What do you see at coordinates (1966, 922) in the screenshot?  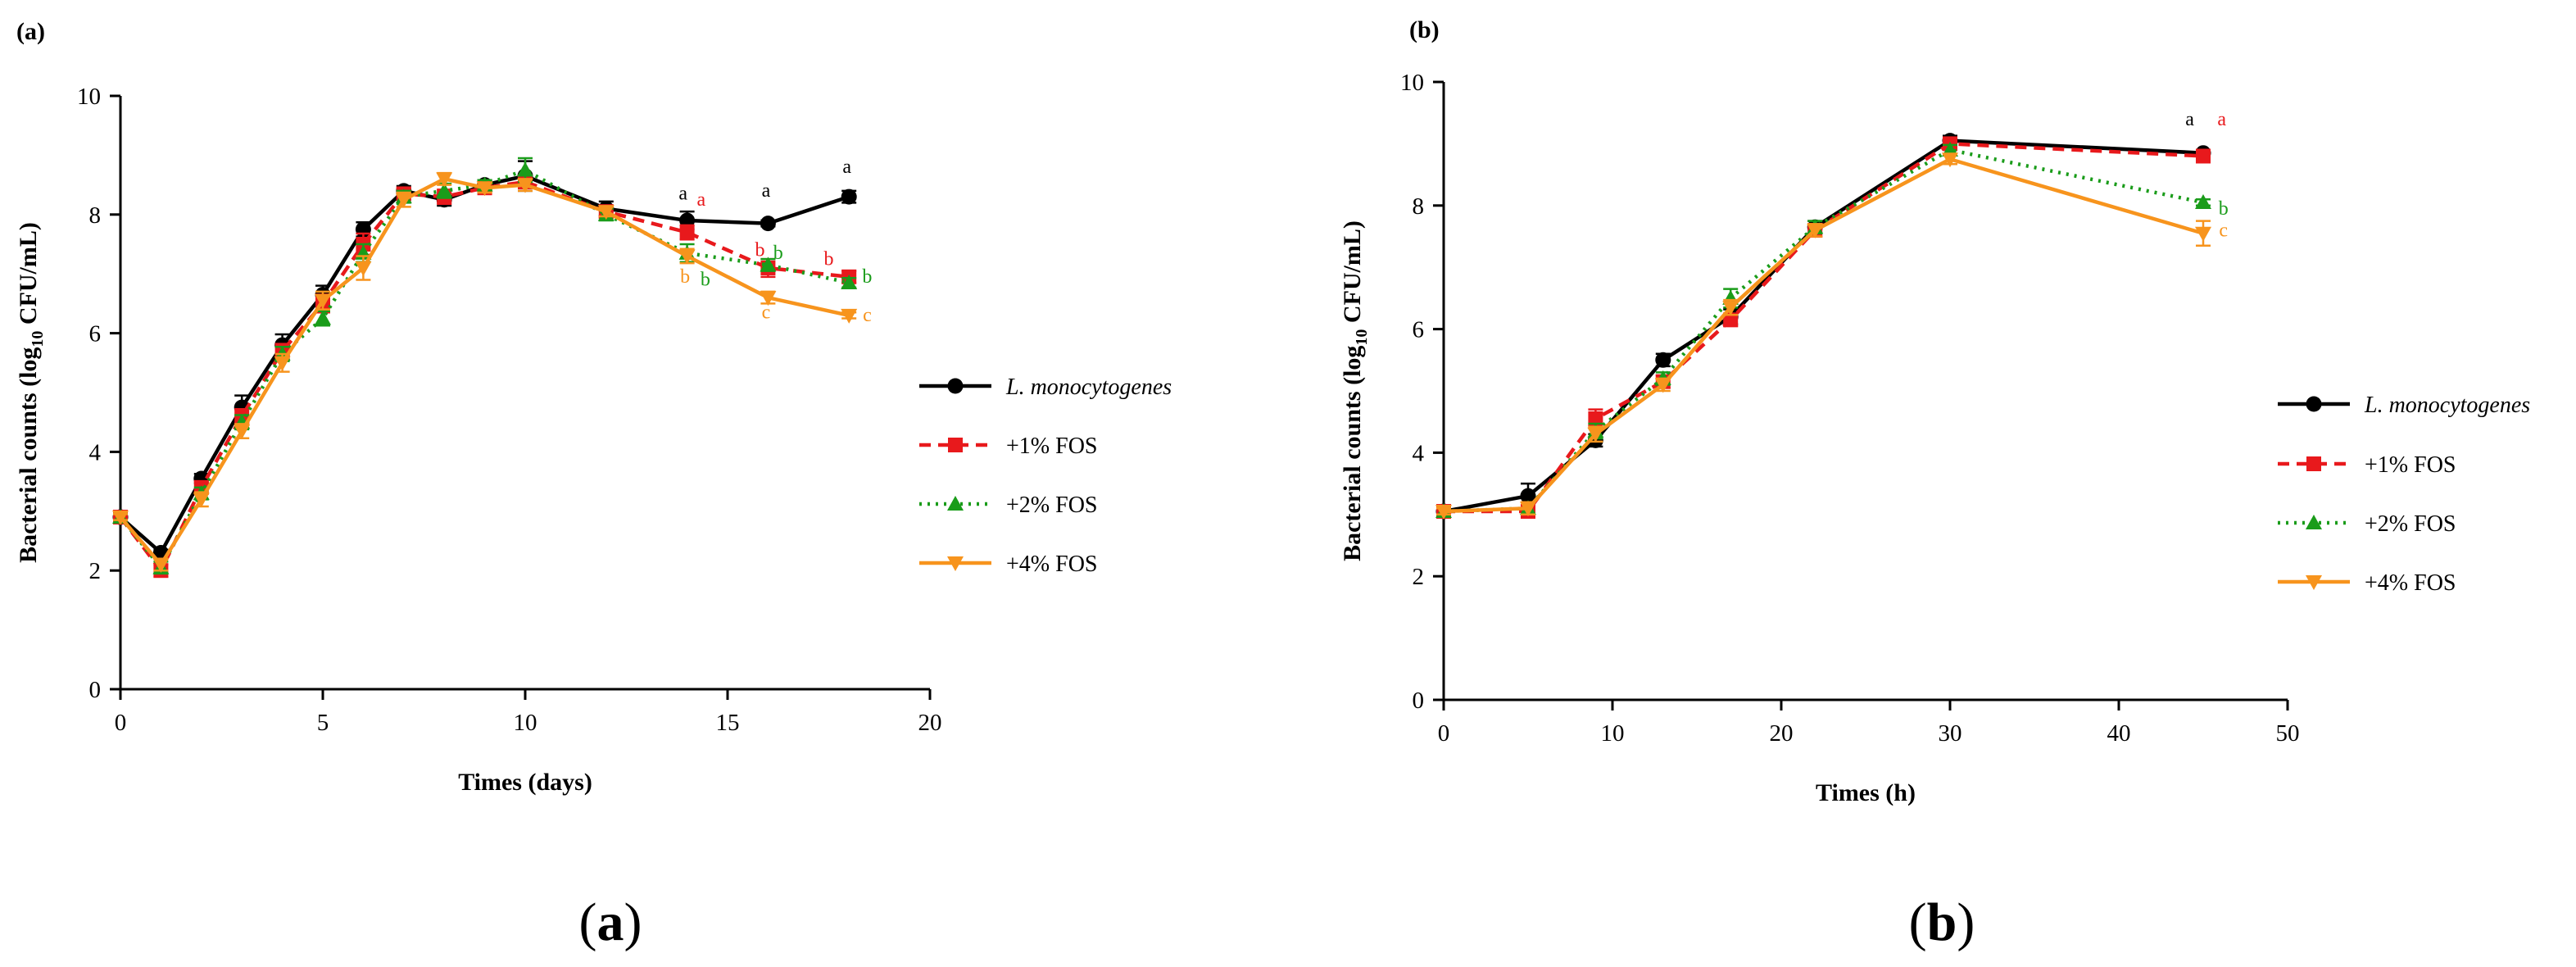 I see `caption-close-paren: )` at bounding box center [1966, 922].